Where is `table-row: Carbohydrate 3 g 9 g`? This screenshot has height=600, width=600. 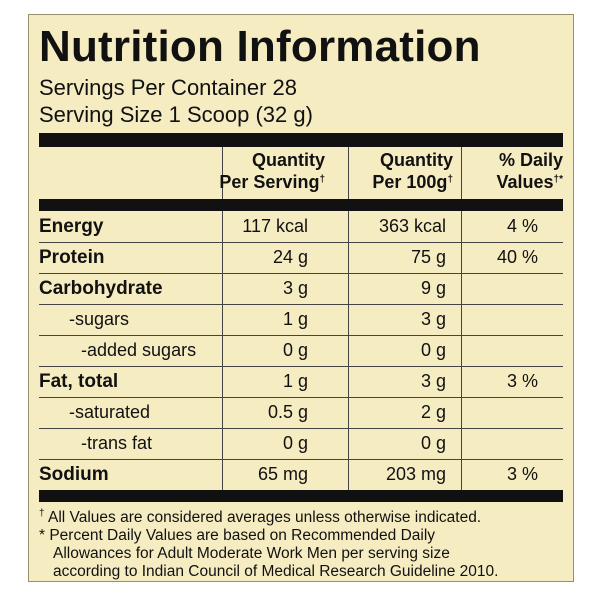
table-row: Carbohydrate 3 g 9 g is located at coordinates (302, 288).